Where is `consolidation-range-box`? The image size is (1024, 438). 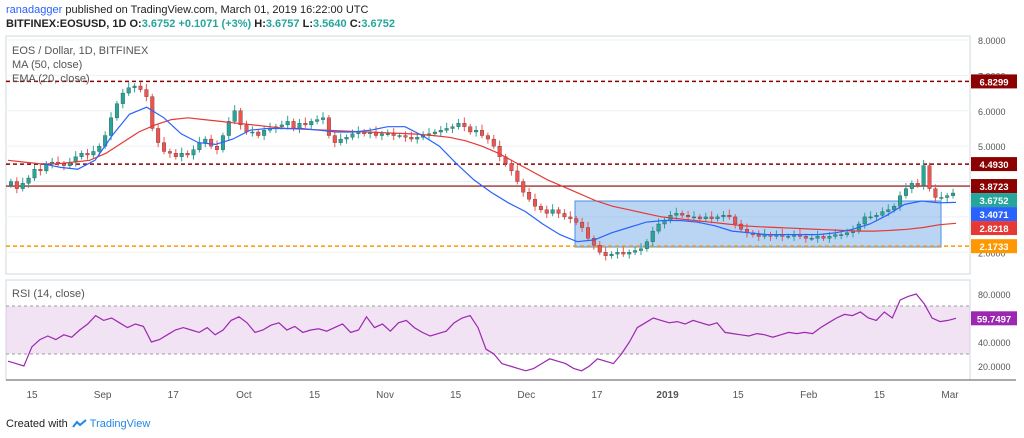 consolidation-range-box is located at coordinates (758, 224).